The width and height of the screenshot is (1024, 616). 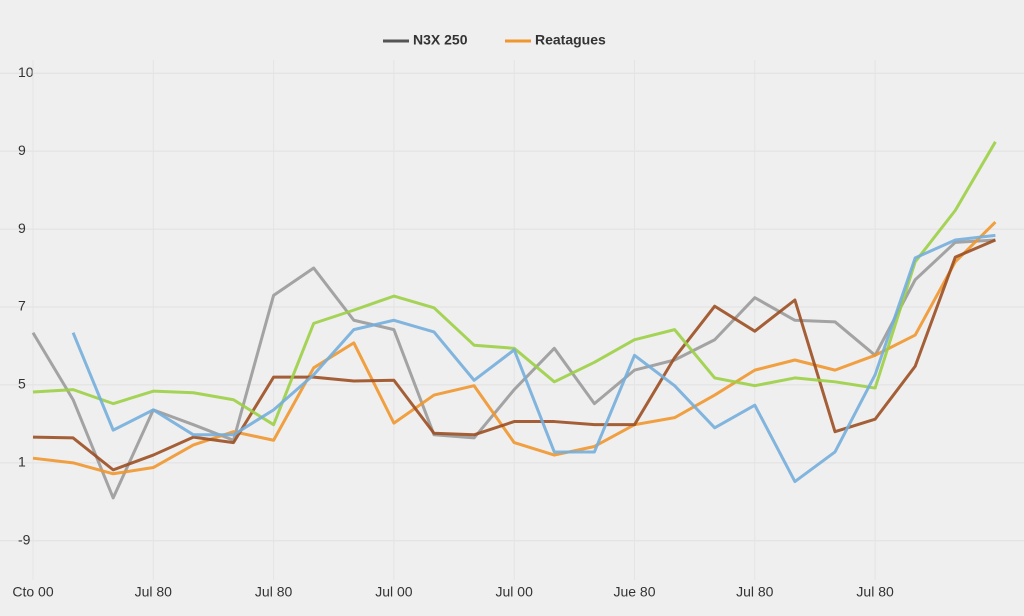 What do you see at coordinates (634, 592) in the screenshot?
I see `x-tick-label: Jue 80` at bounding box center [634, 592].